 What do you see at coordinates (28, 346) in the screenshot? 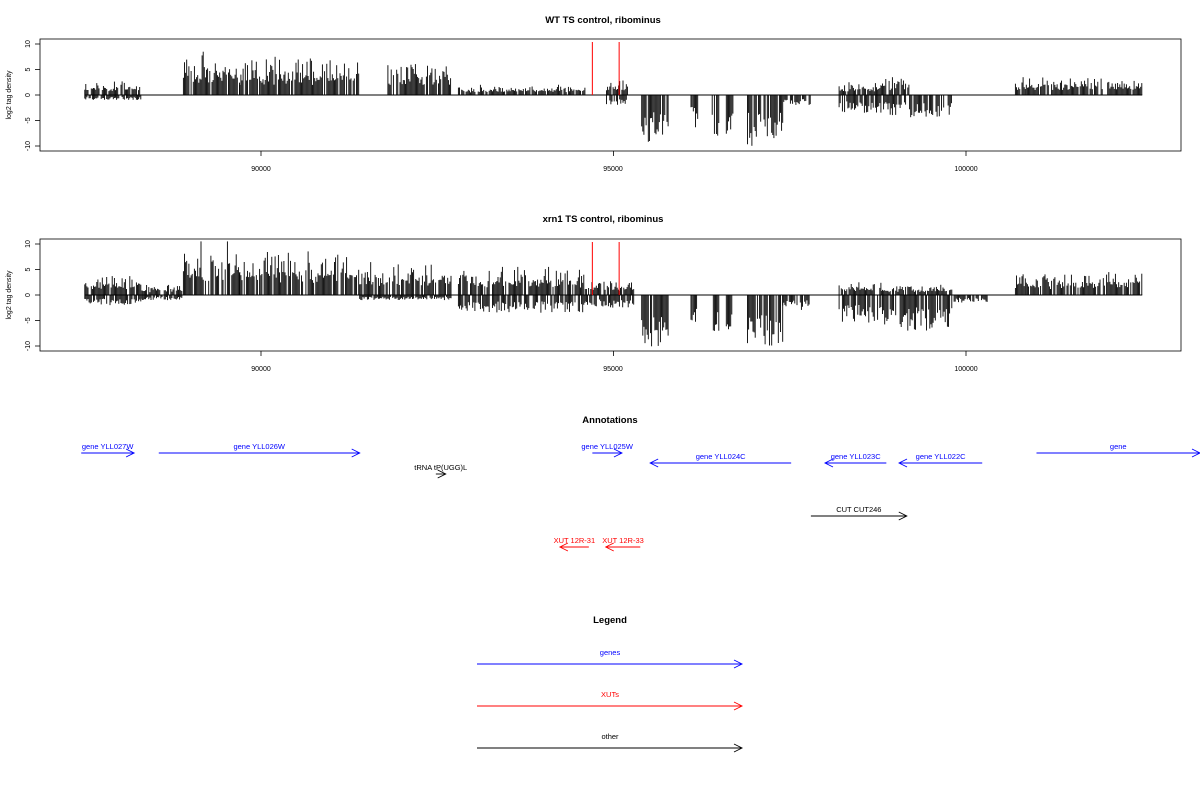
I see `xrn1-y-tick-label: -10` at bounding box center [28, 346].